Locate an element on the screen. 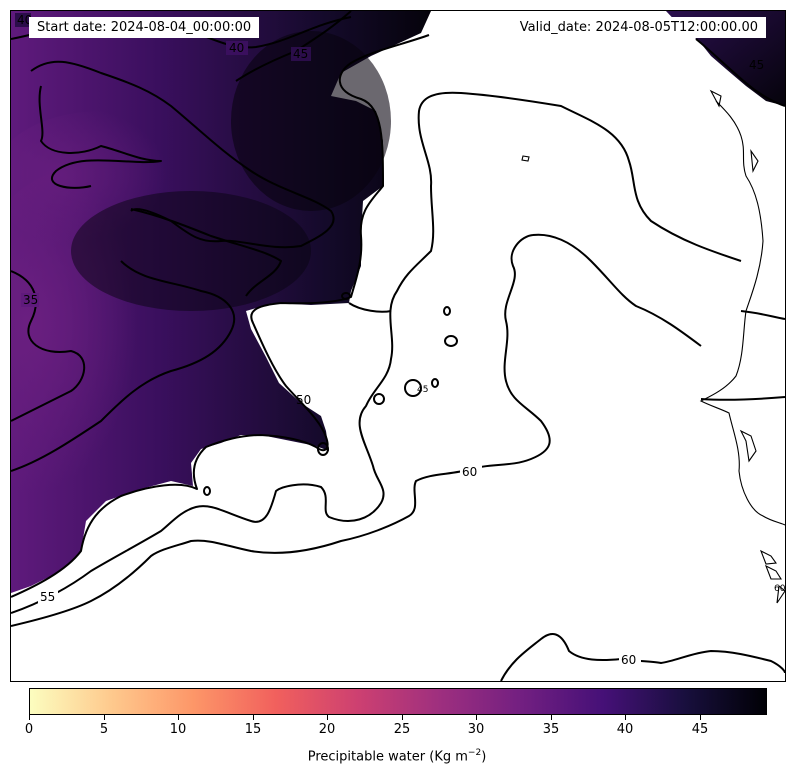  coastline-island-g is located at coordinates (780, 594).